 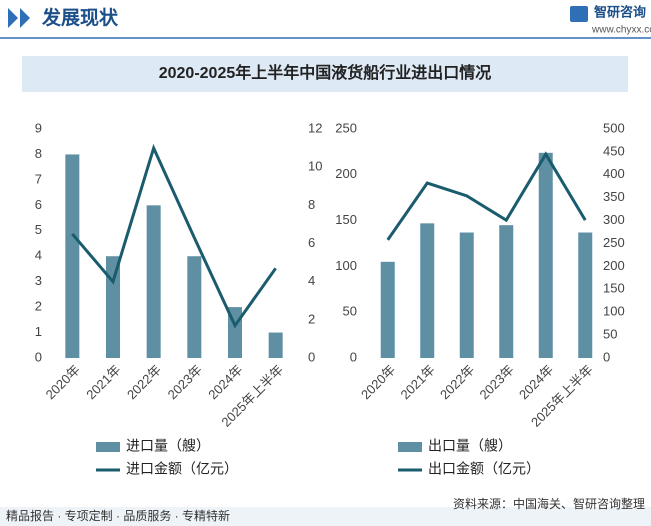 I want to click on y-tick-label: 3, so click(x=38, y=280).